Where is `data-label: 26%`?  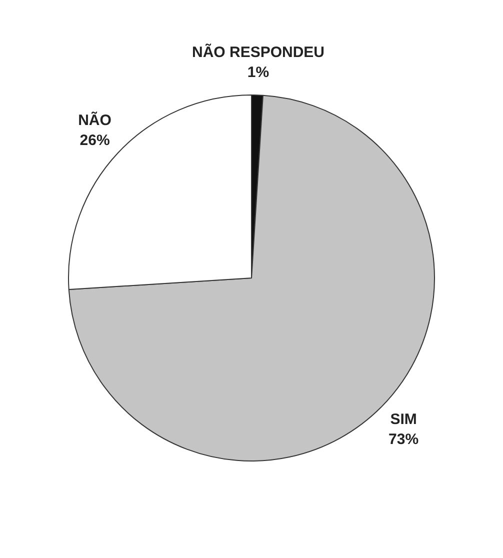
data-label: 26% is located at coordinates (95, 140).